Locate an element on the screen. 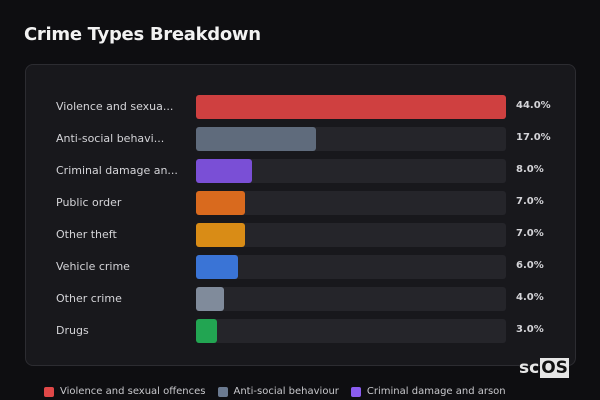 This screenshot has height=400, width=600. value-label: 8.0% is located at coordinates (530, 169).